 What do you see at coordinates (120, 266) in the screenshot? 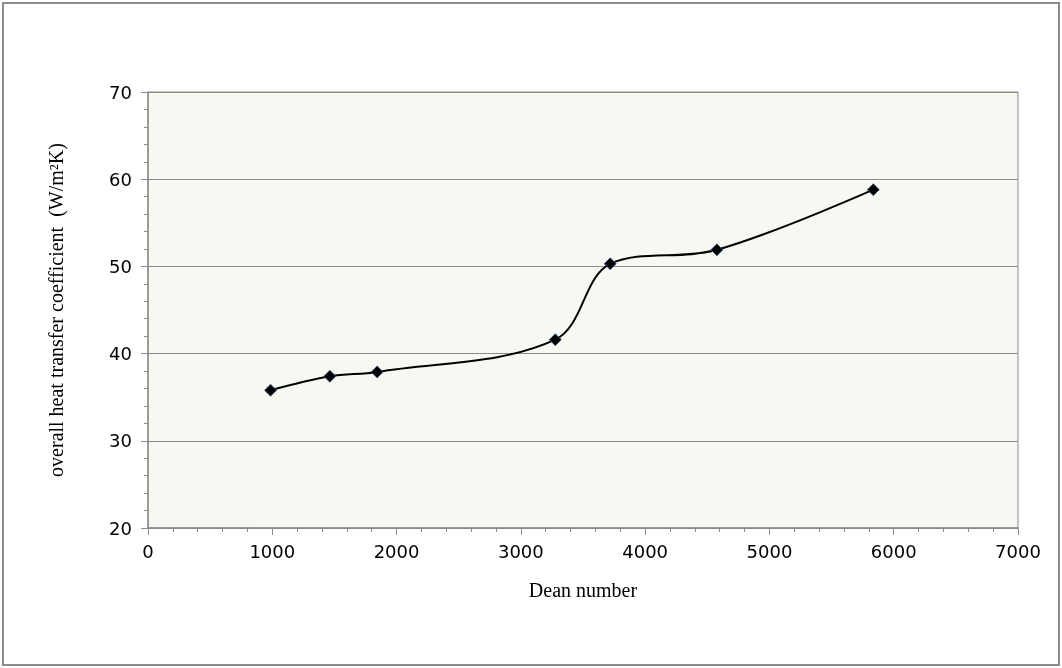
I see `y-tick-label: 50` at bounding box center [120, 266].